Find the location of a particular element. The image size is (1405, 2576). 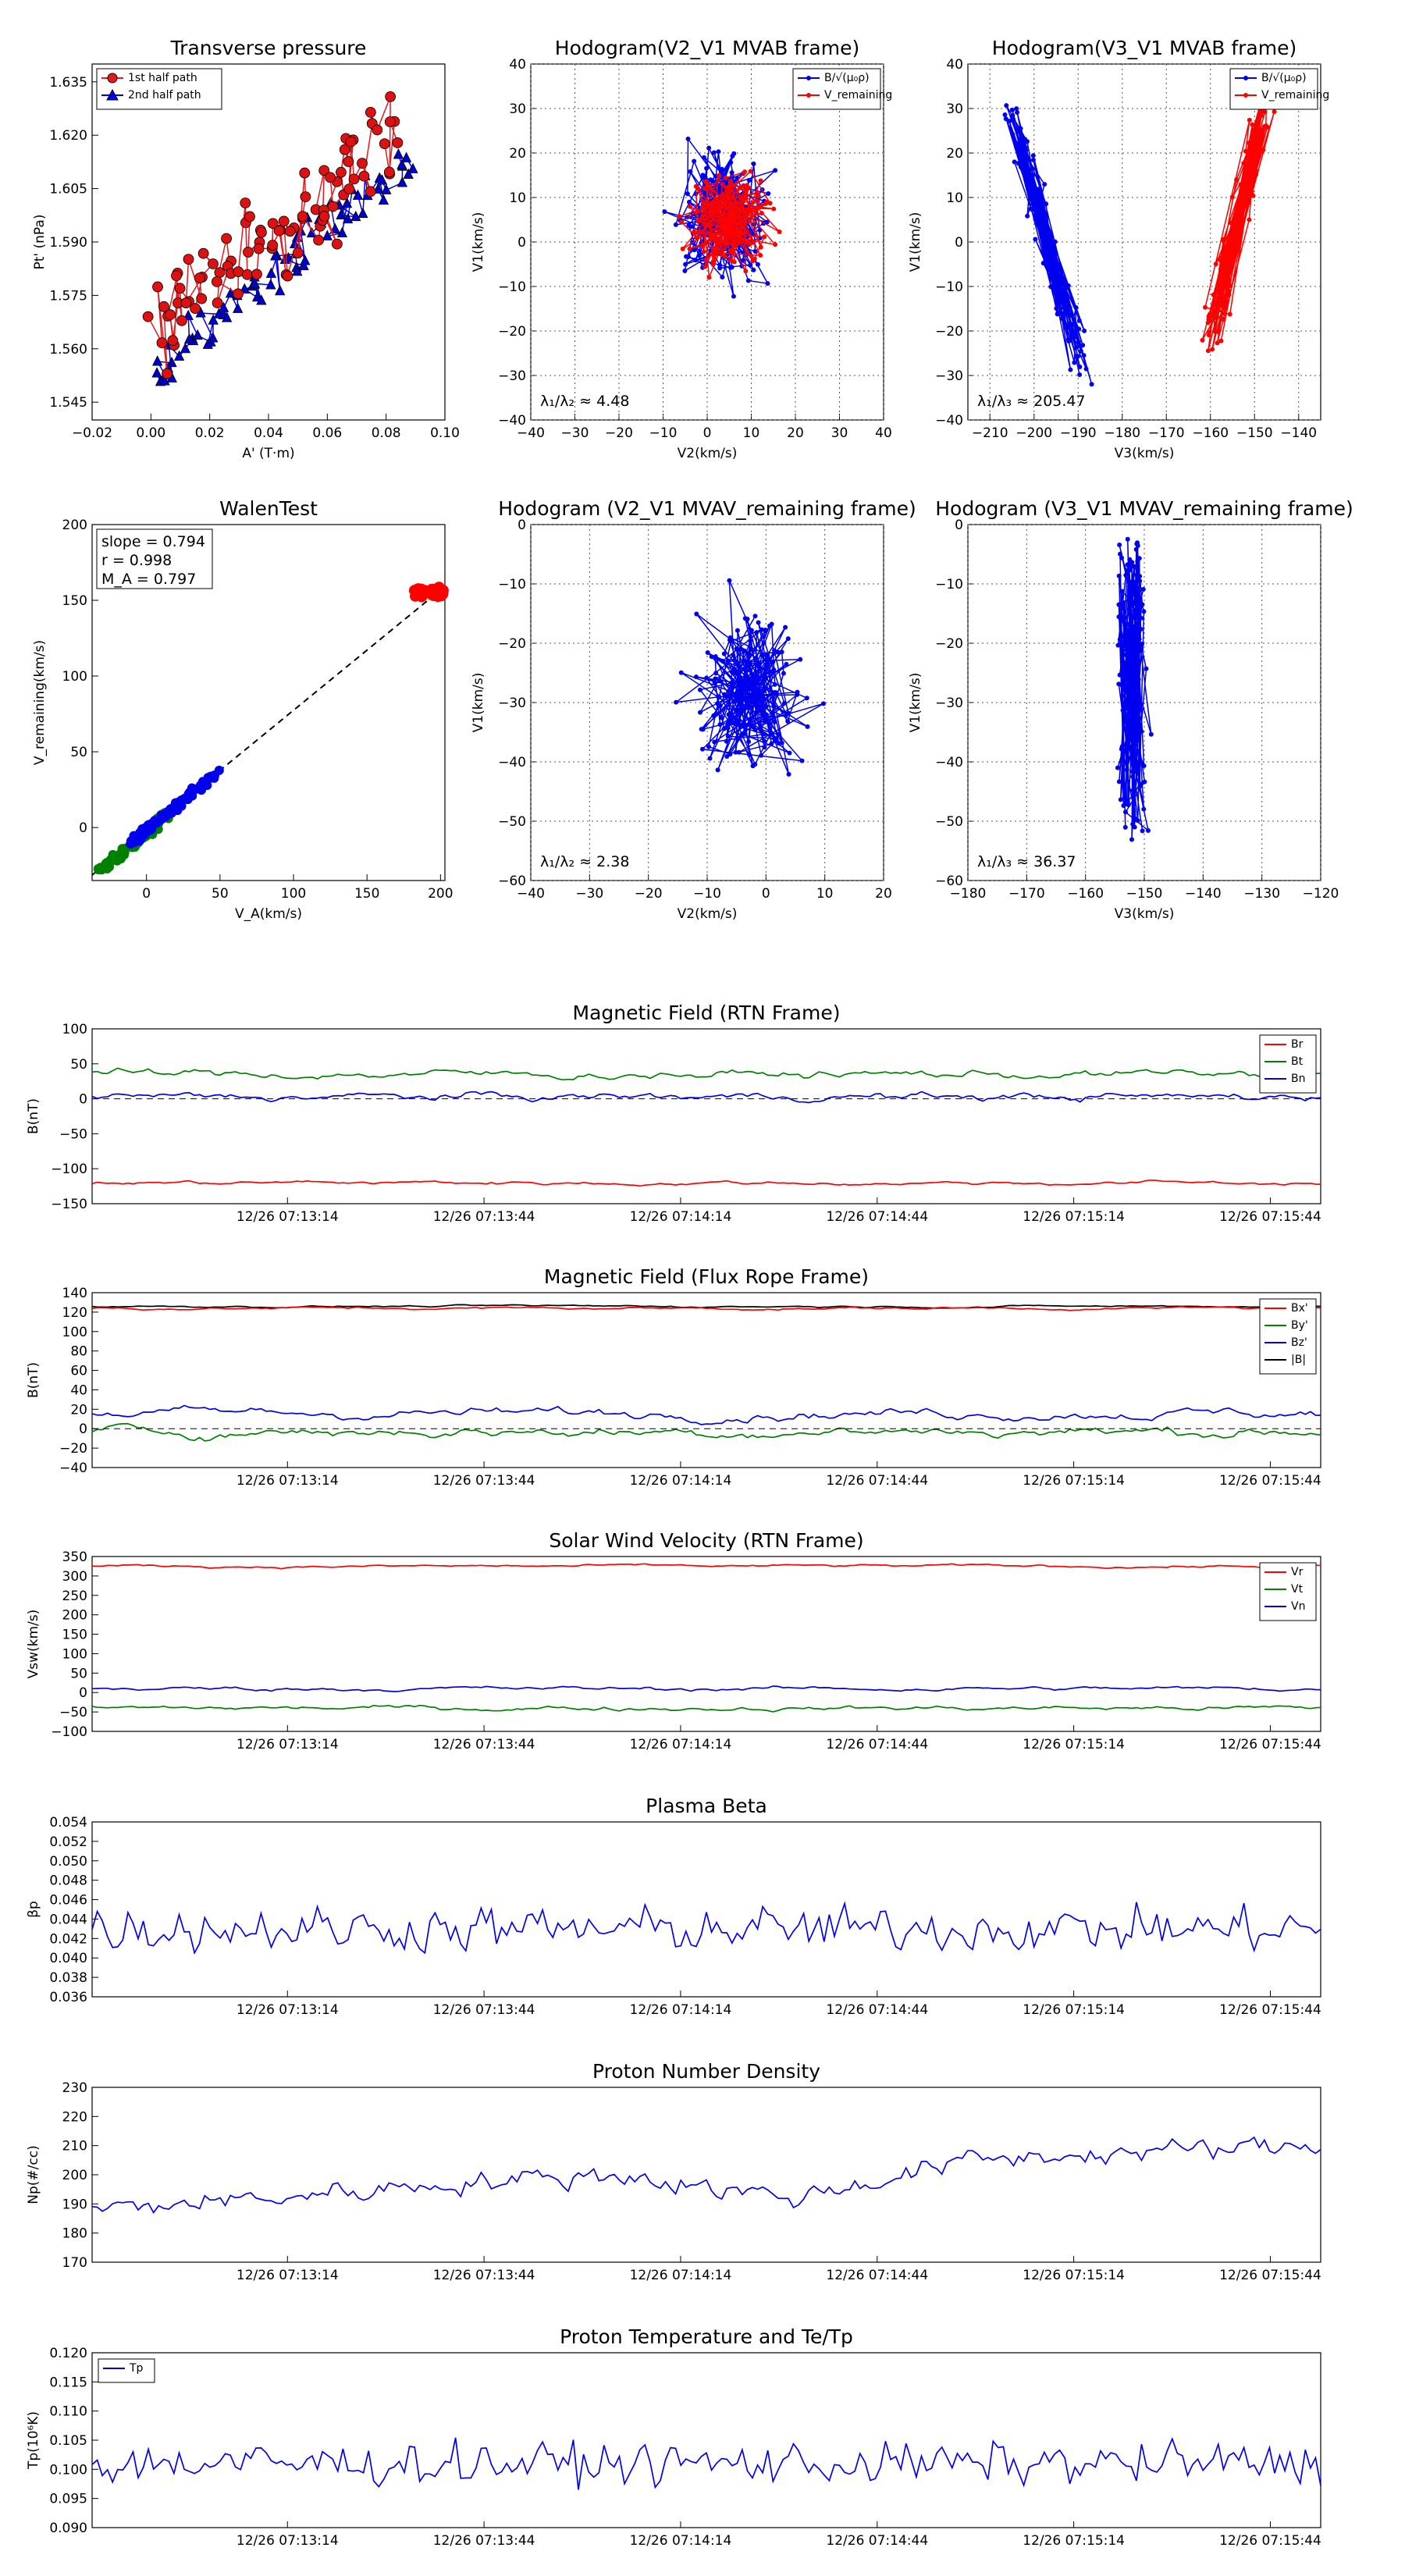

walen-point-red is located at coordinates (443, 590).